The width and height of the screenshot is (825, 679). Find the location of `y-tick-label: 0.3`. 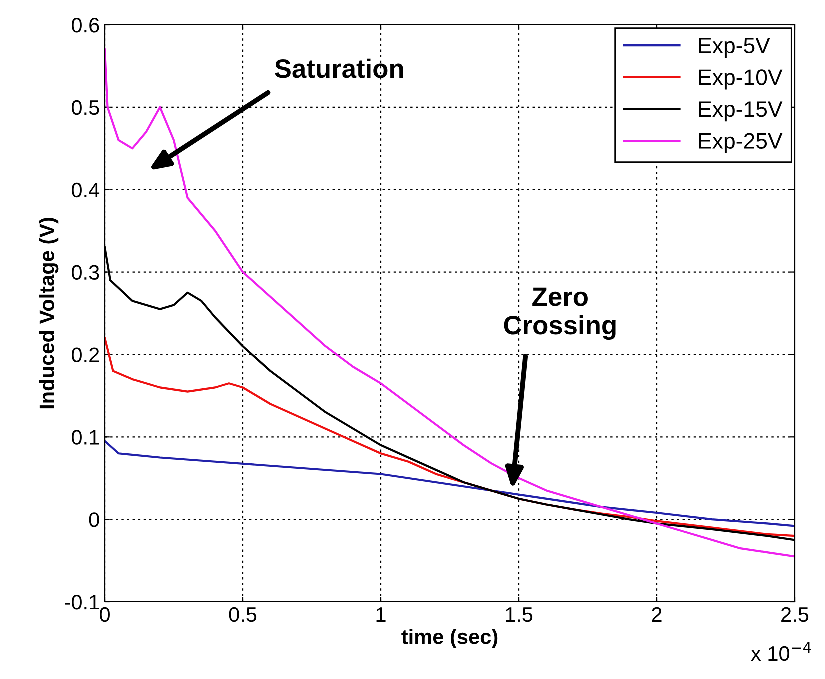

y-tick-label: 0.3 is located at coordinates (86, 272).